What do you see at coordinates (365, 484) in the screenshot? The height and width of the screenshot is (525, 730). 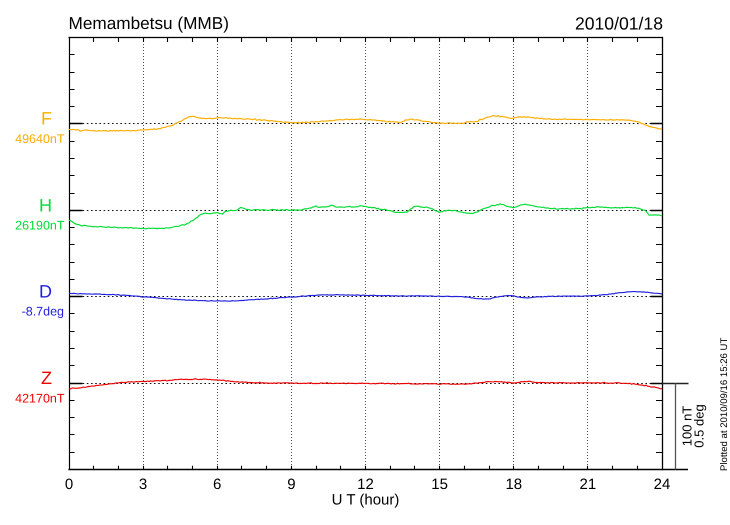 I see `svg-text: 12` at bounding box center [365, 484].